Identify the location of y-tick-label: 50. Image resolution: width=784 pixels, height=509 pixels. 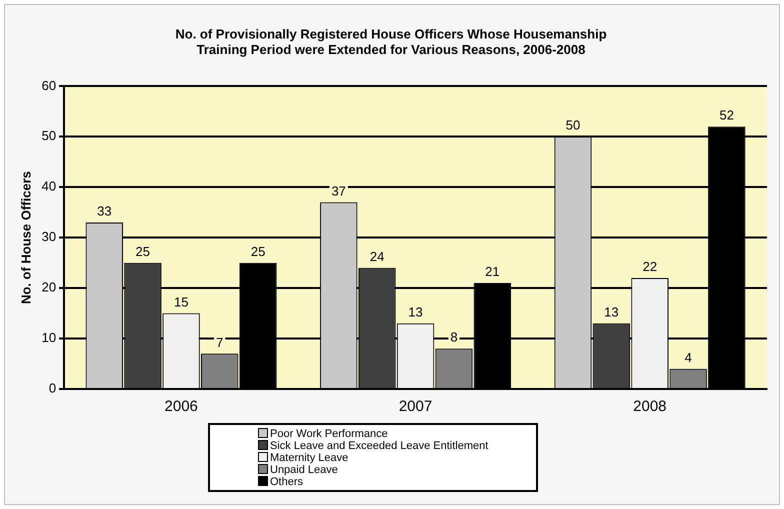
(49, 136).